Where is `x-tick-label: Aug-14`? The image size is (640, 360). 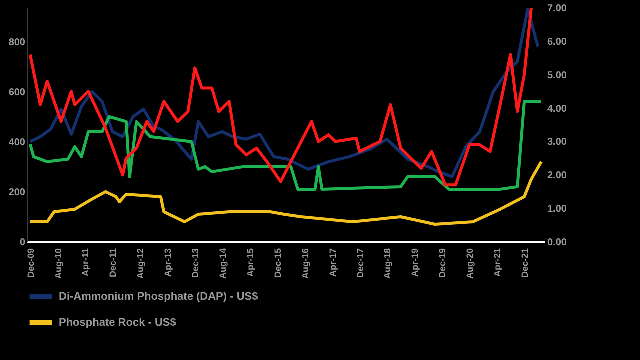 x-tick-label: Aug-14 is located at coordinates (223, 264).